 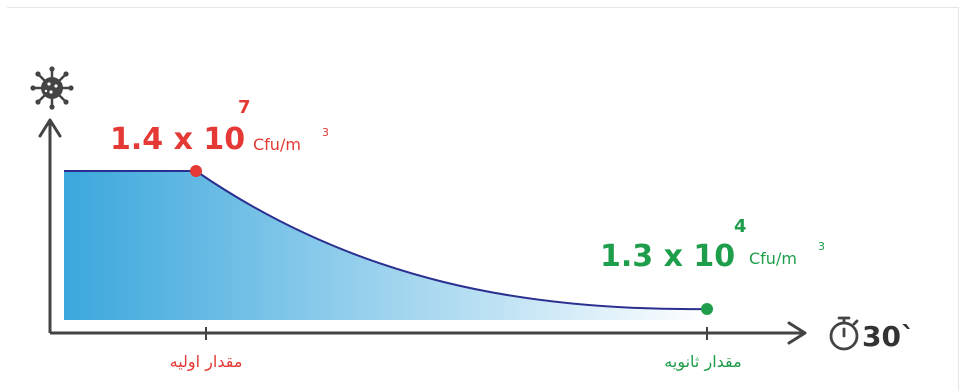 What do you see at coordinates (773, 258) in the screenshot?
I see `unit-label-final: Cfu/m` at bounding box center [773, 258].